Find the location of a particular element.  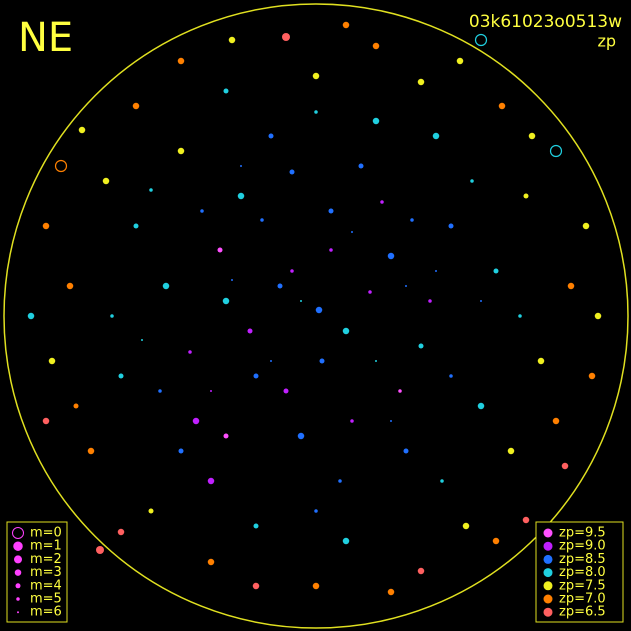

legend-m-label: m=1 is located at coordinates (46, 546).